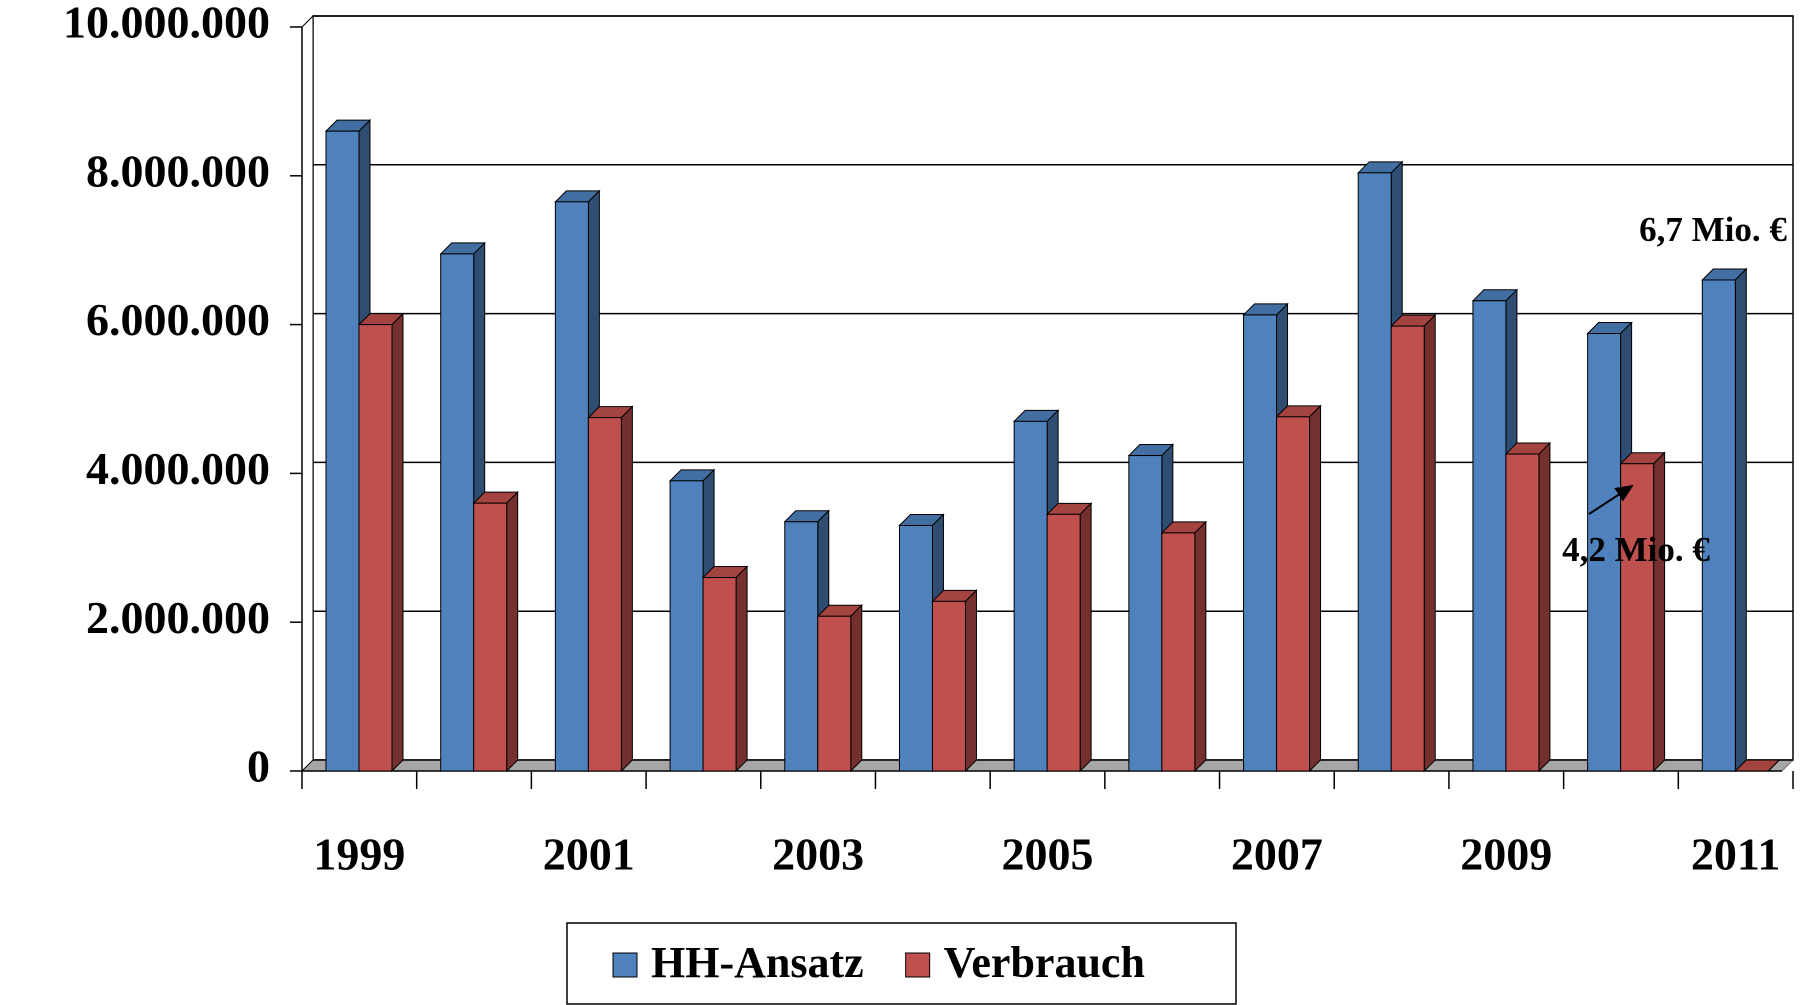 This screenshot has height=1005, width=1816. Describe the element at coordinates (1713, 229) in the screenshot. I see `annotation: 6,7 Mio. €` at that location.